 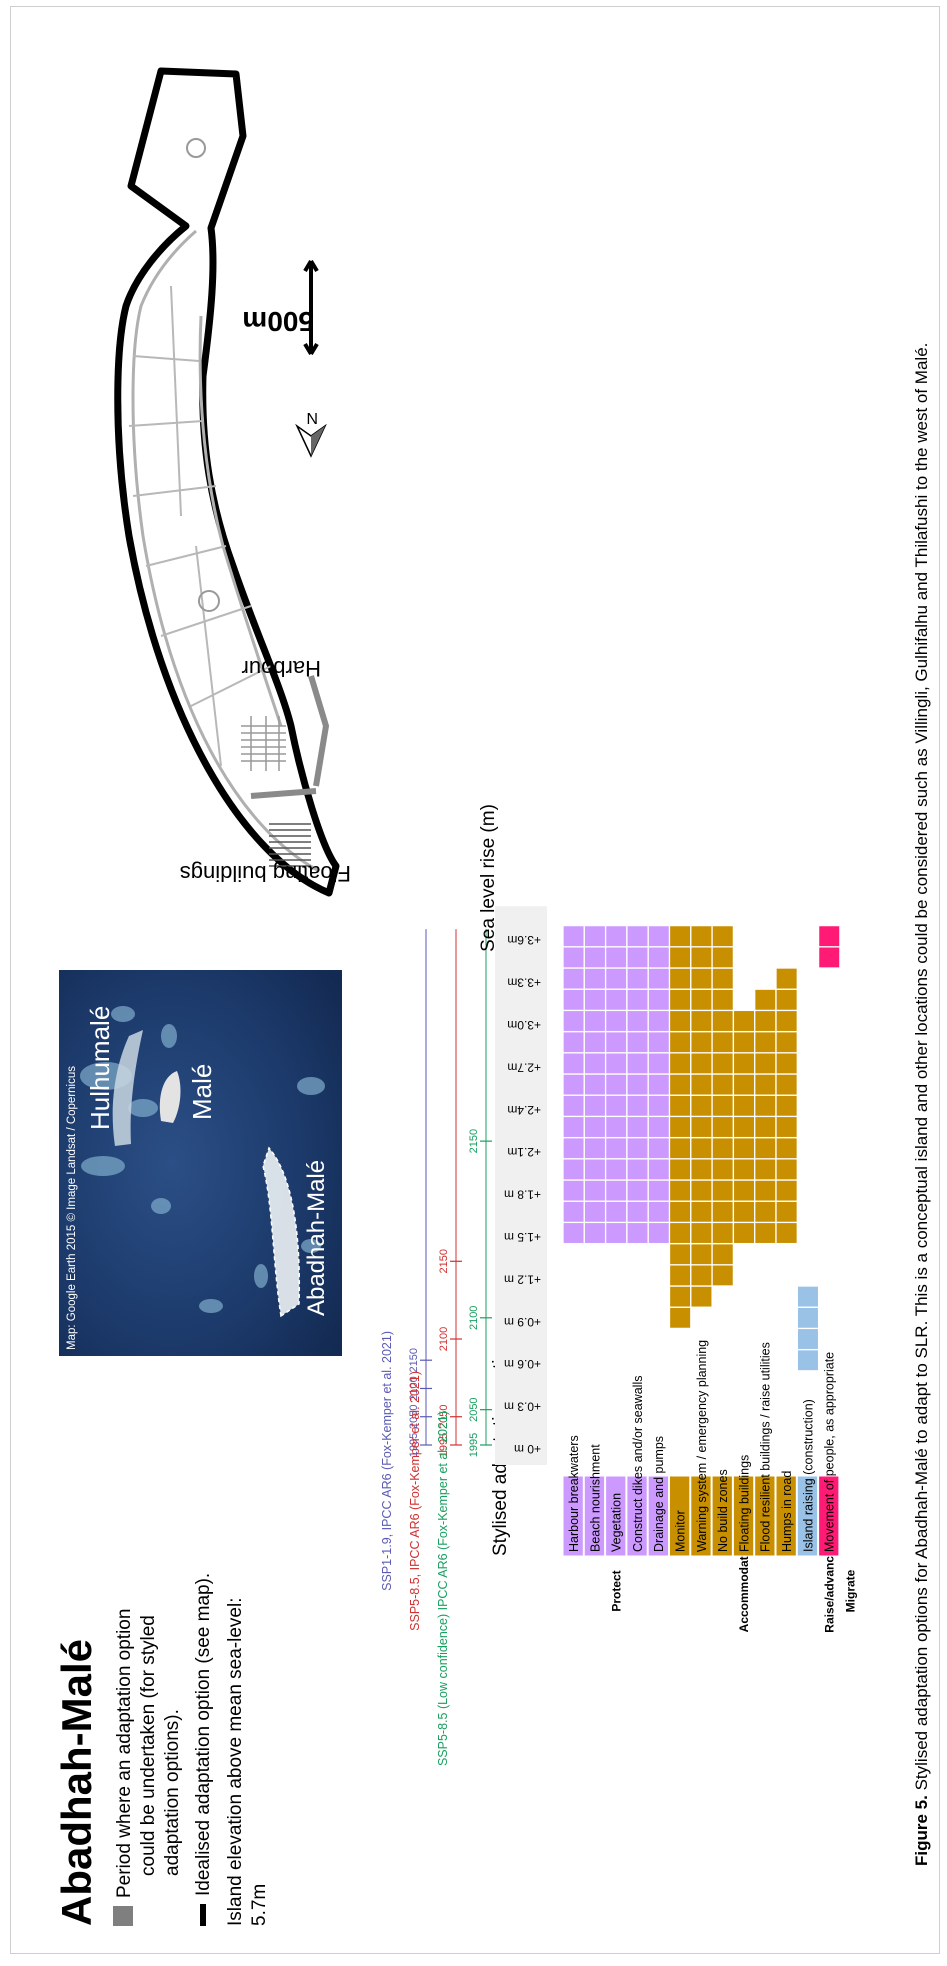 I want to click on axis-tick-label: +3.6m, so click(x=524, y=940).